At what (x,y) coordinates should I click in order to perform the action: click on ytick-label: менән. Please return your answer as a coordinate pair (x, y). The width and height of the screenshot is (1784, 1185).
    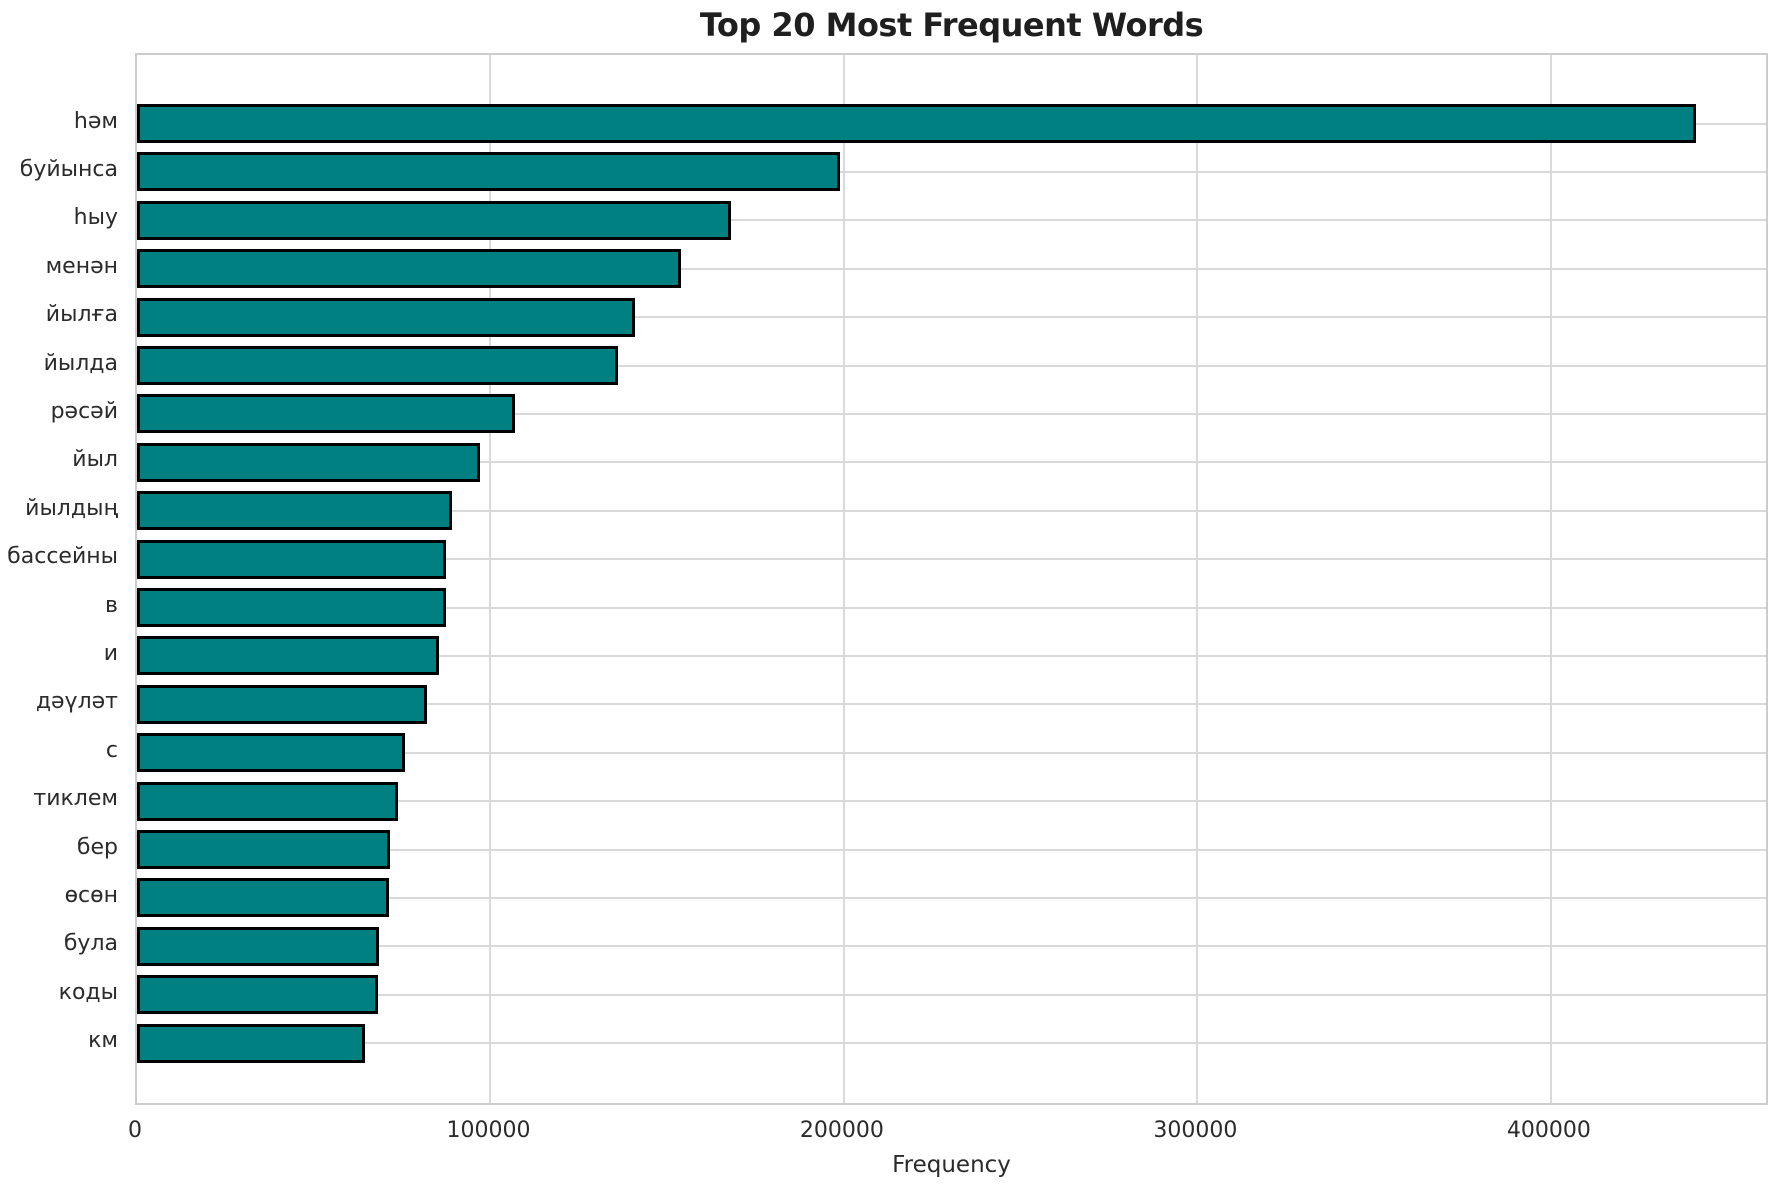
    Looking at the image, I should click on (81, 266).